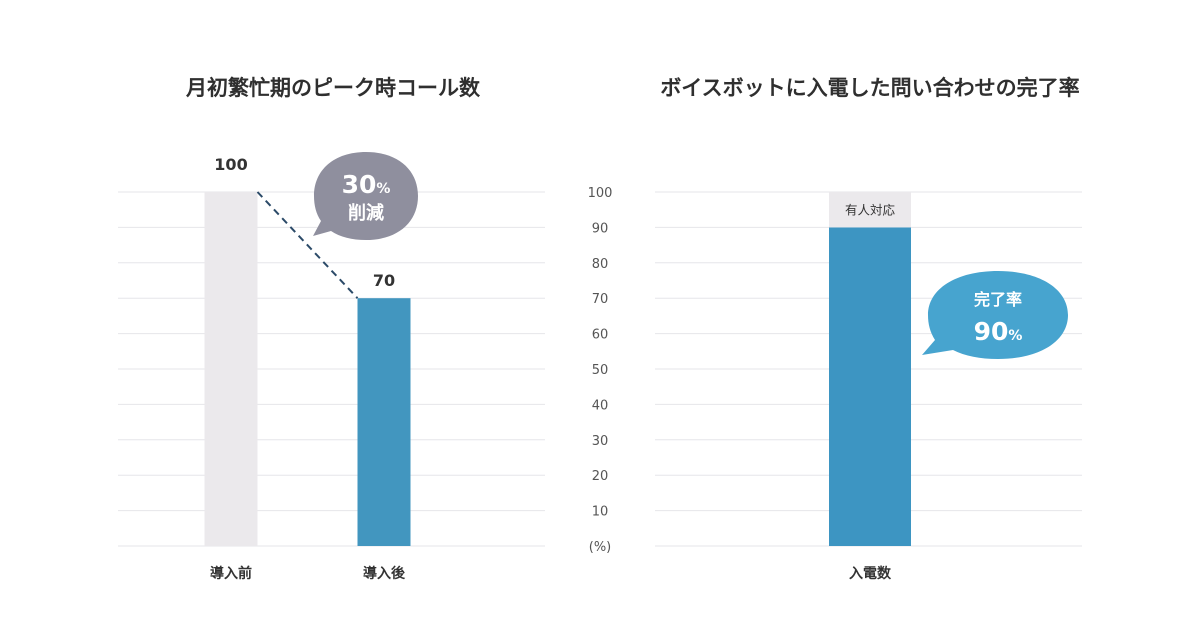 The image size is (1200, 628). Describe the element at coordinates (600, 405) in the screenshot. I see `y-tick-label: 40` at that location.